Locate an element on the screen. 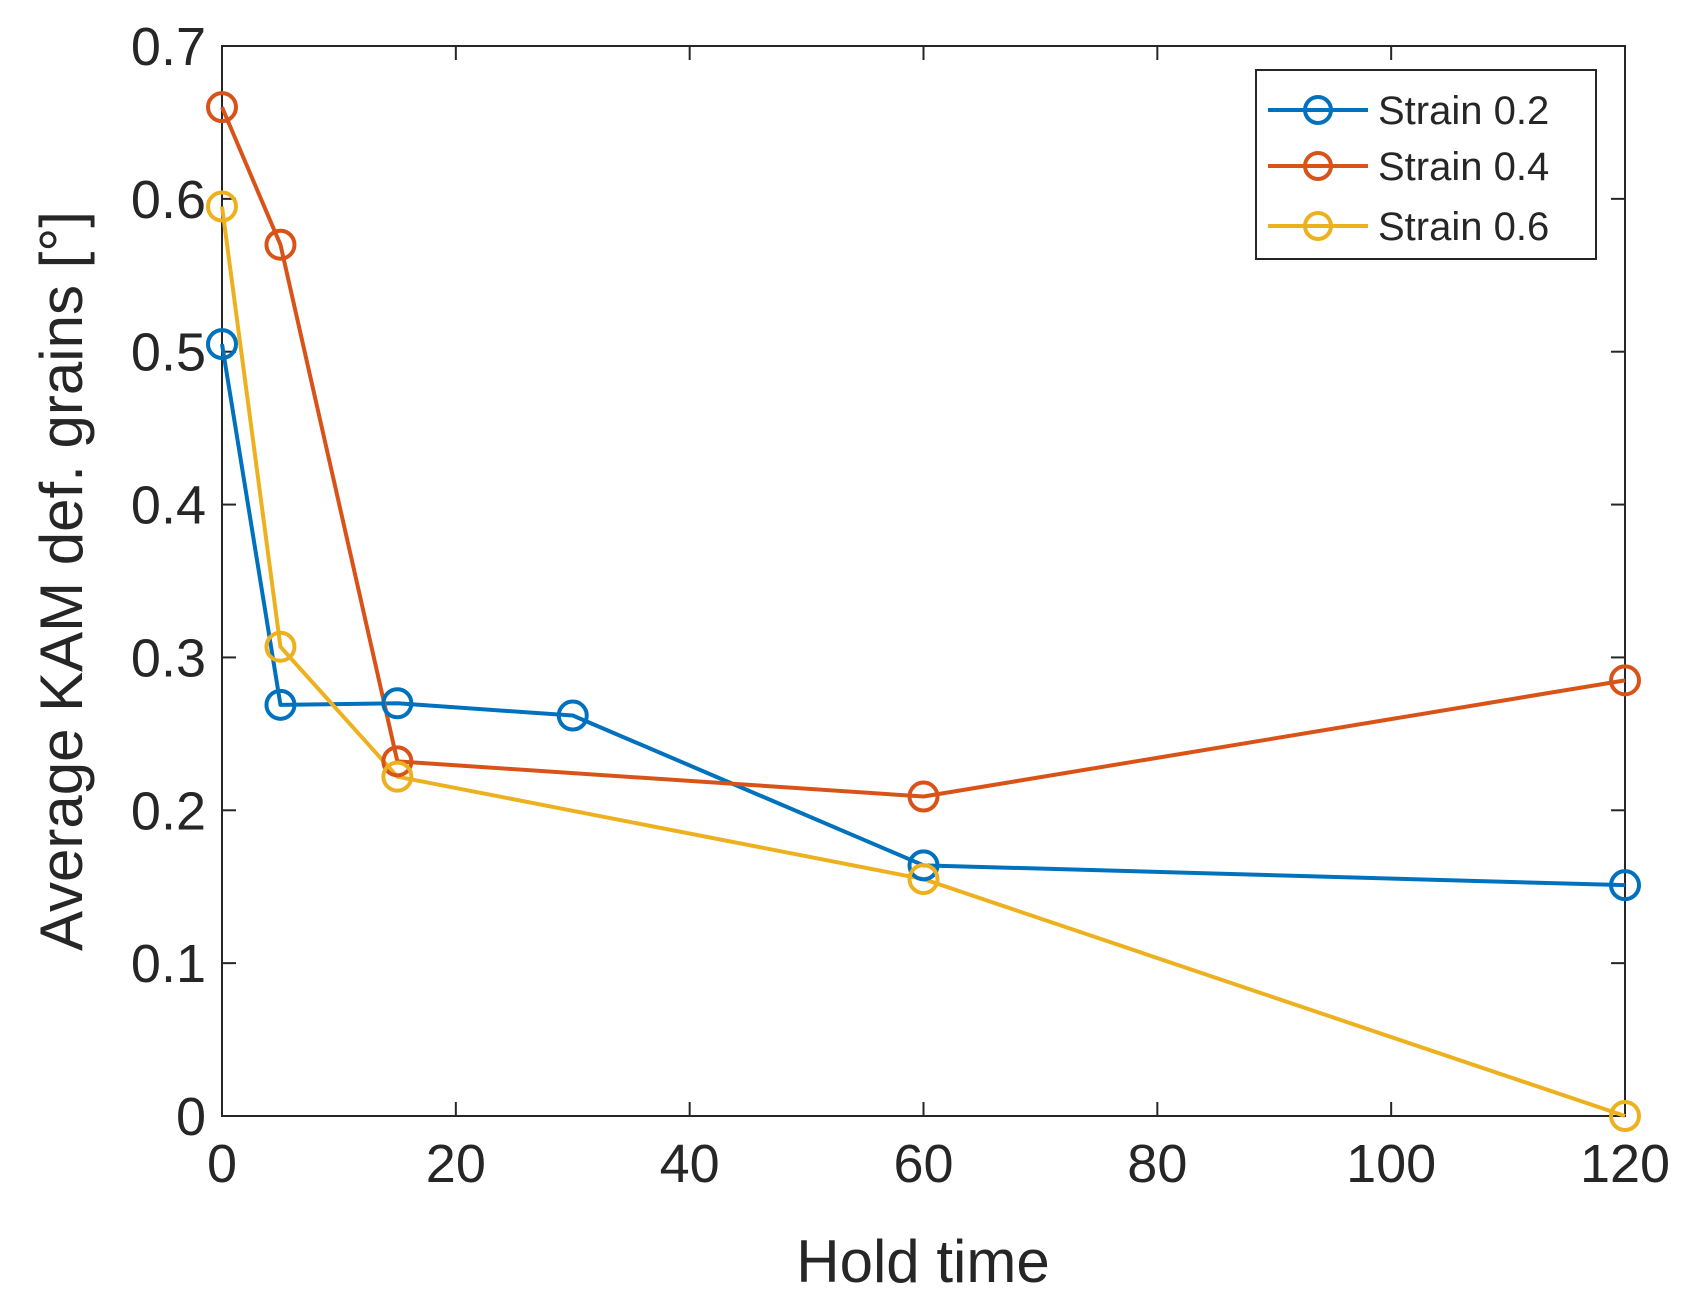  y-tick-label: 0.4 is located at coordinates (168, 506).